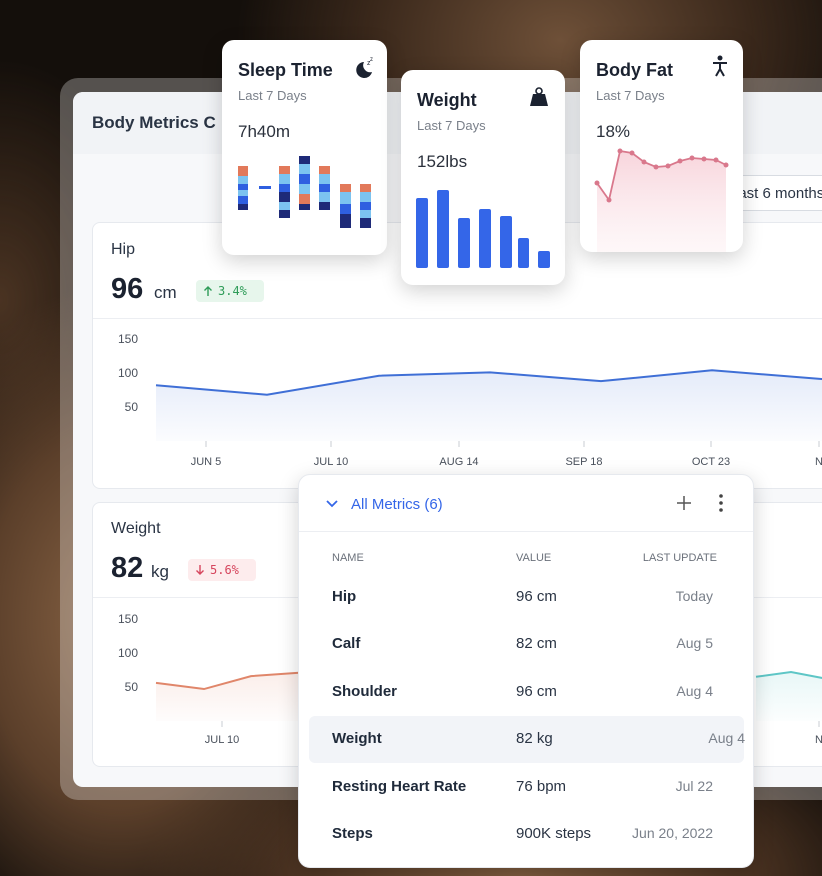 The width and height of the screenshot is (822, 876). Describe the element at coordinates (554, 833) in the screenshot. I see `metric-value: 900K steps` at that location.